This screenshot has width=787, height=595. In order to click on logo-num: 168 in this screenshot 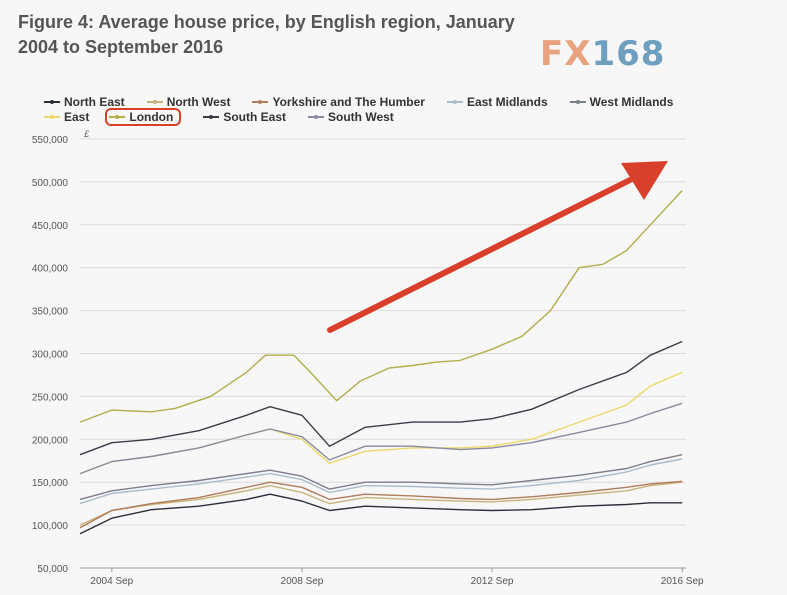, I will do `click(628, 54)`.